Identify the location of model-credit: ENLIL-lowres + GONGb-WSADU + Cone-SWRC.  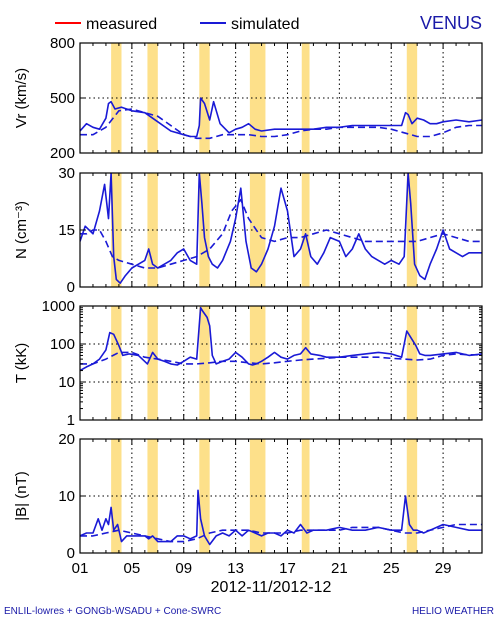
(113, 611).